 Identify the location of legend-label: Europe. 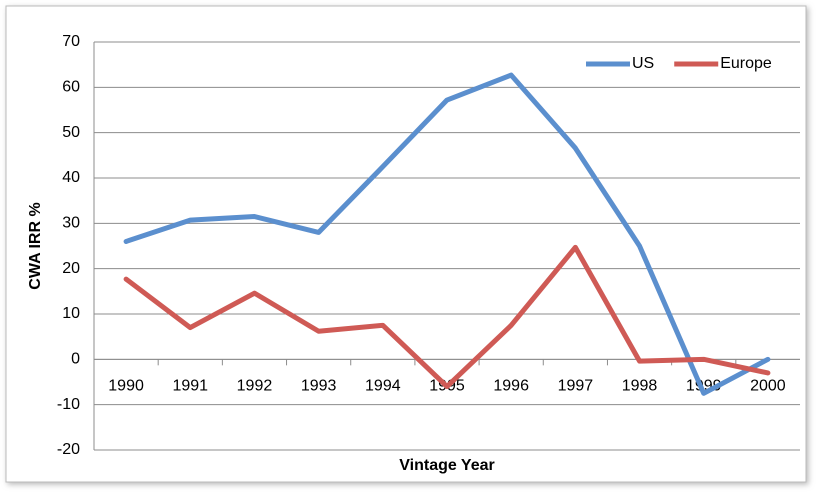
(746, 63).